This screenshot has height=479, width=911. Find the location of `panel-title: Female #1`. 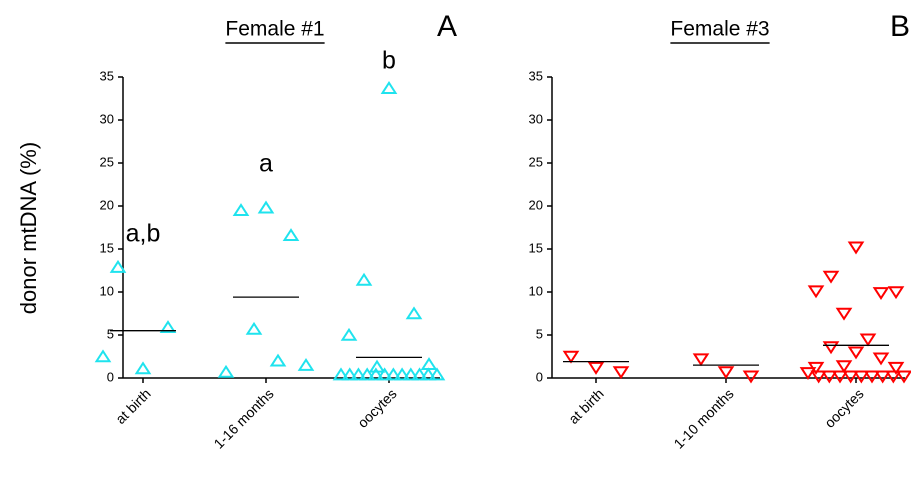

panel-title: Female #1 is located at coordinates (274, 29).